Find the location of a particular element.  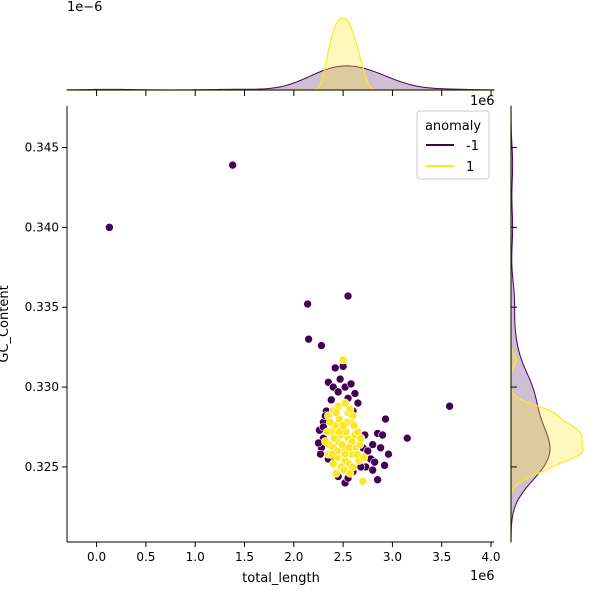

y-tick-label: 0.330 is located at coordinates (42, 387).